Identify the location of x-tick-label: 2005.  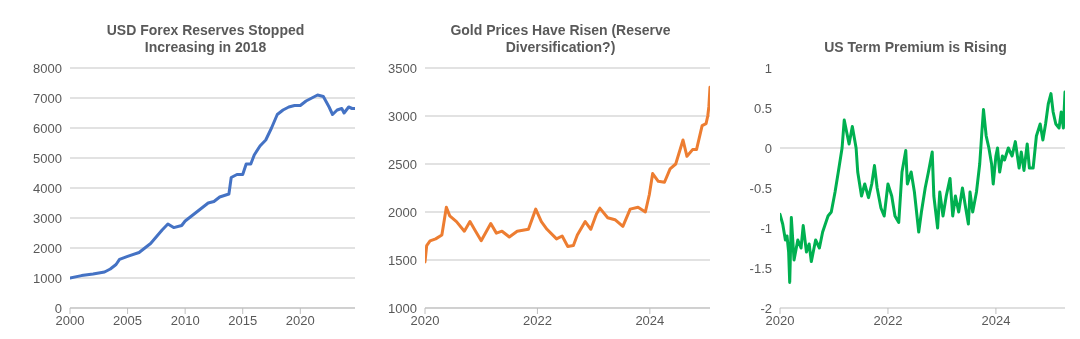
(128, 321).